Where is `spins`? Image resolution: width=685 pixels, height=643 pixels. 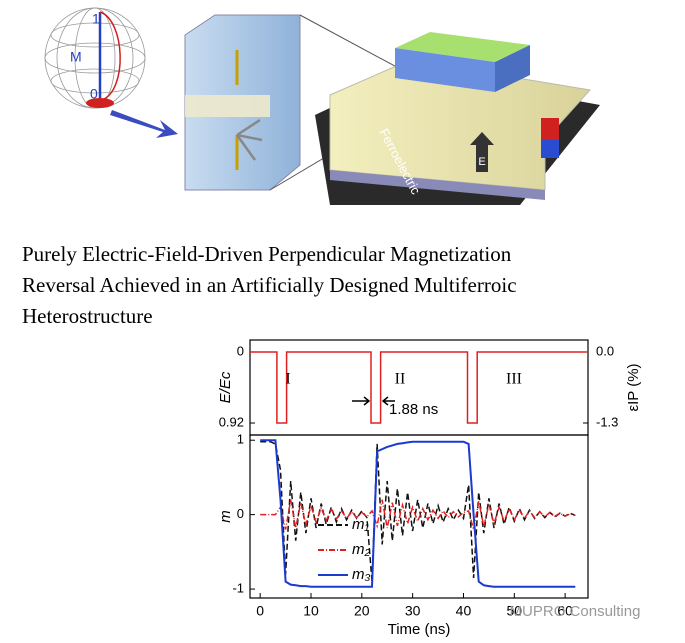 spins is located at coordinates (249, 139).